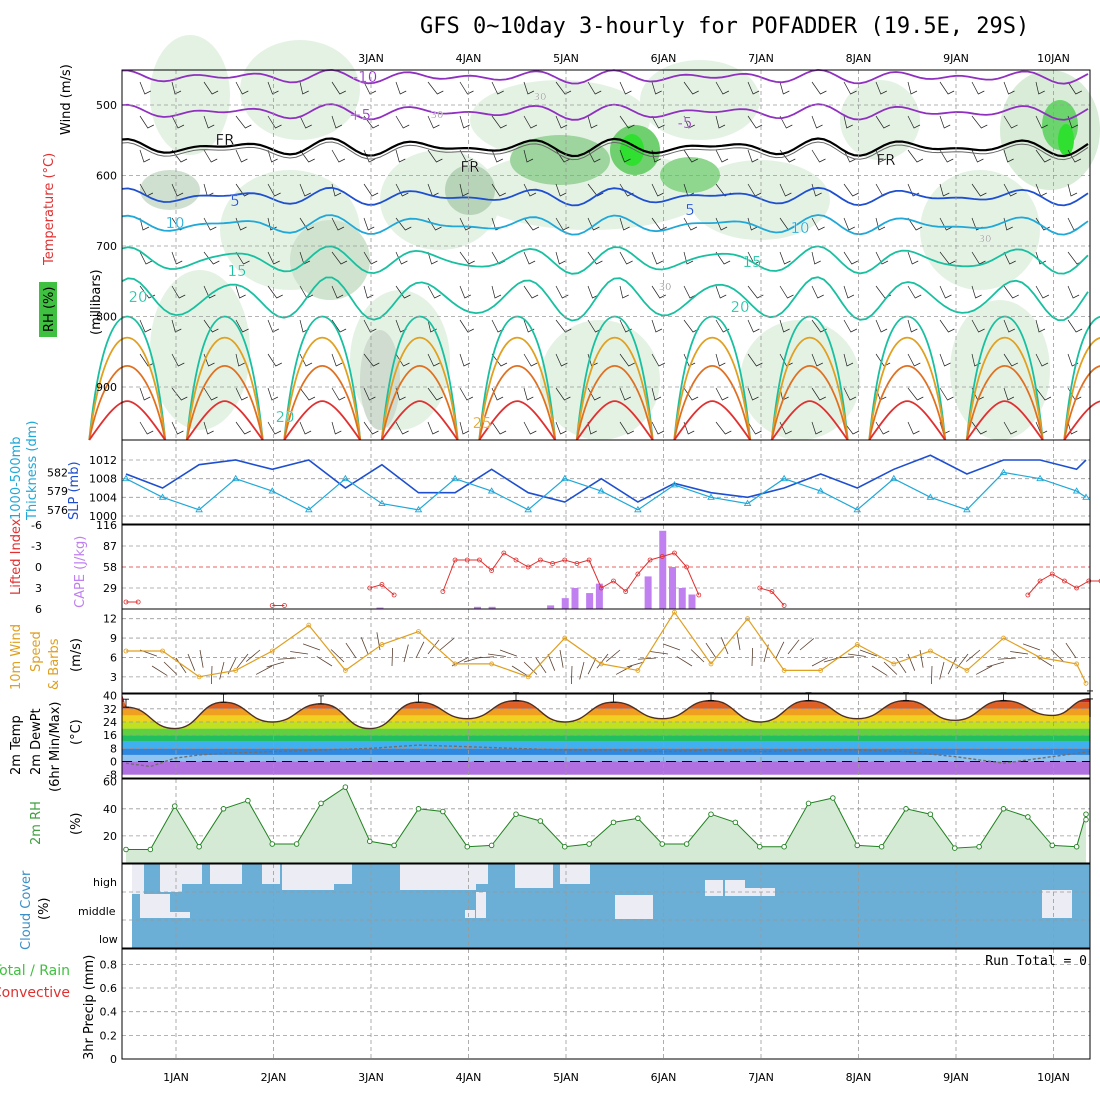  Describe the element at coordinates (36, 525) in the screenshot. I see `li-tick: -6` at that location.